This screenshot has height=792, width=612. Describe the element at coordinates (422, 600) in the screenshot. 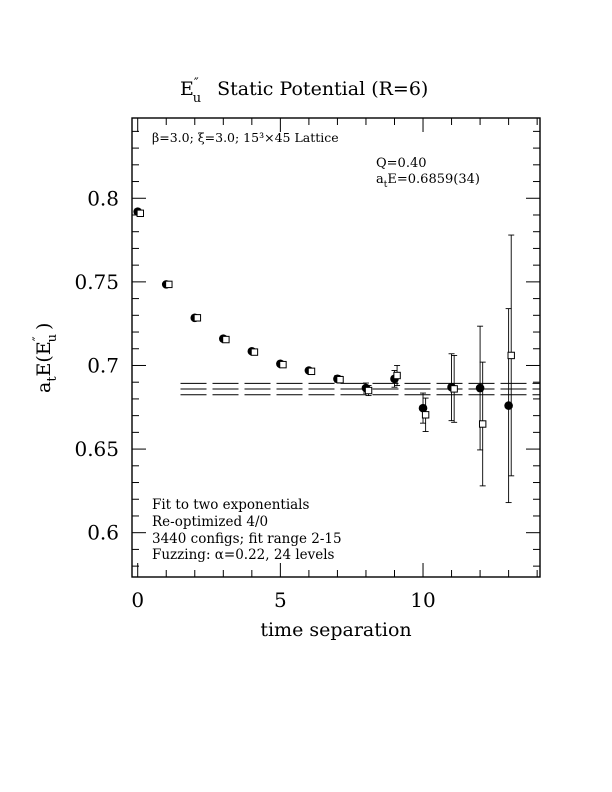

I see `x-tick-label: 10` at that location.